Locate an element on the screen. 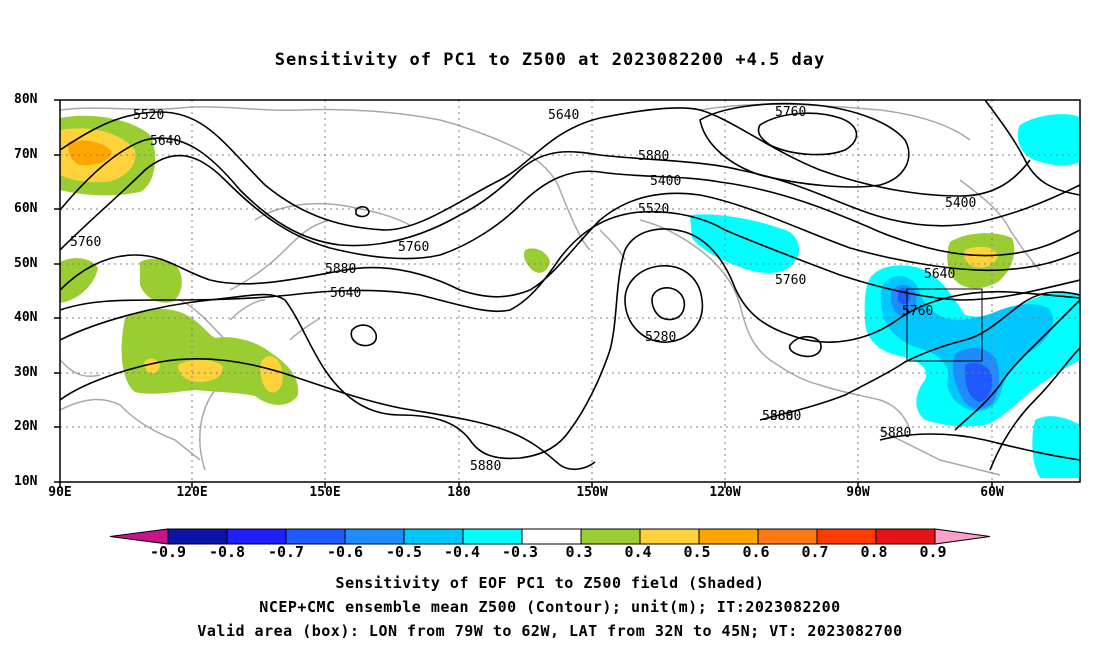  colorbar-label: -0.5 is located at coordinates (404, 552).